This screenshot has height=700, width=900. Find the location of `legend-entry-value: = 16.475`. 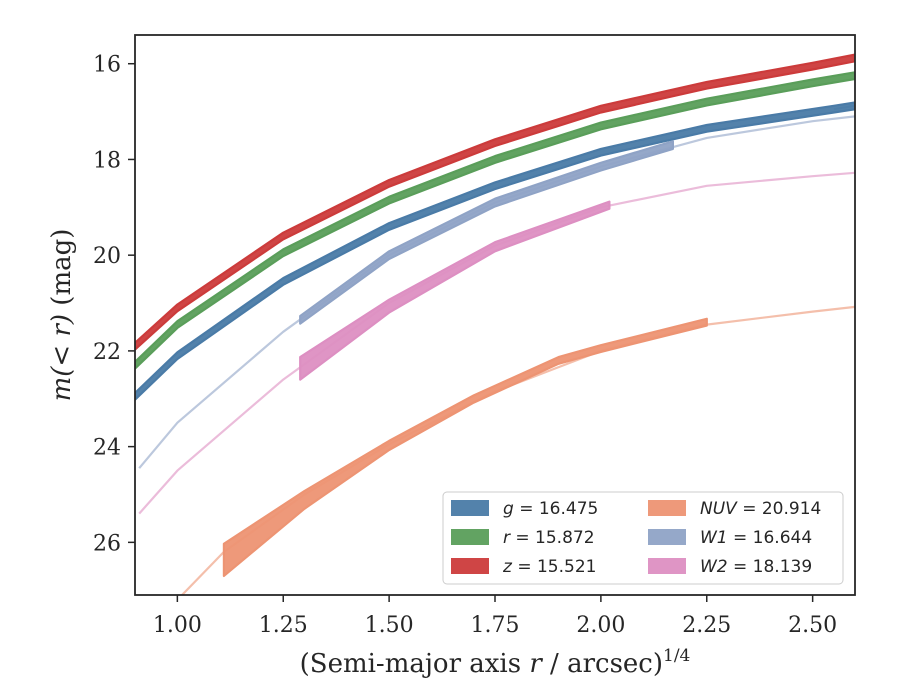

legend-entry-value: = 16.475 is located at coordinates (556, 509).